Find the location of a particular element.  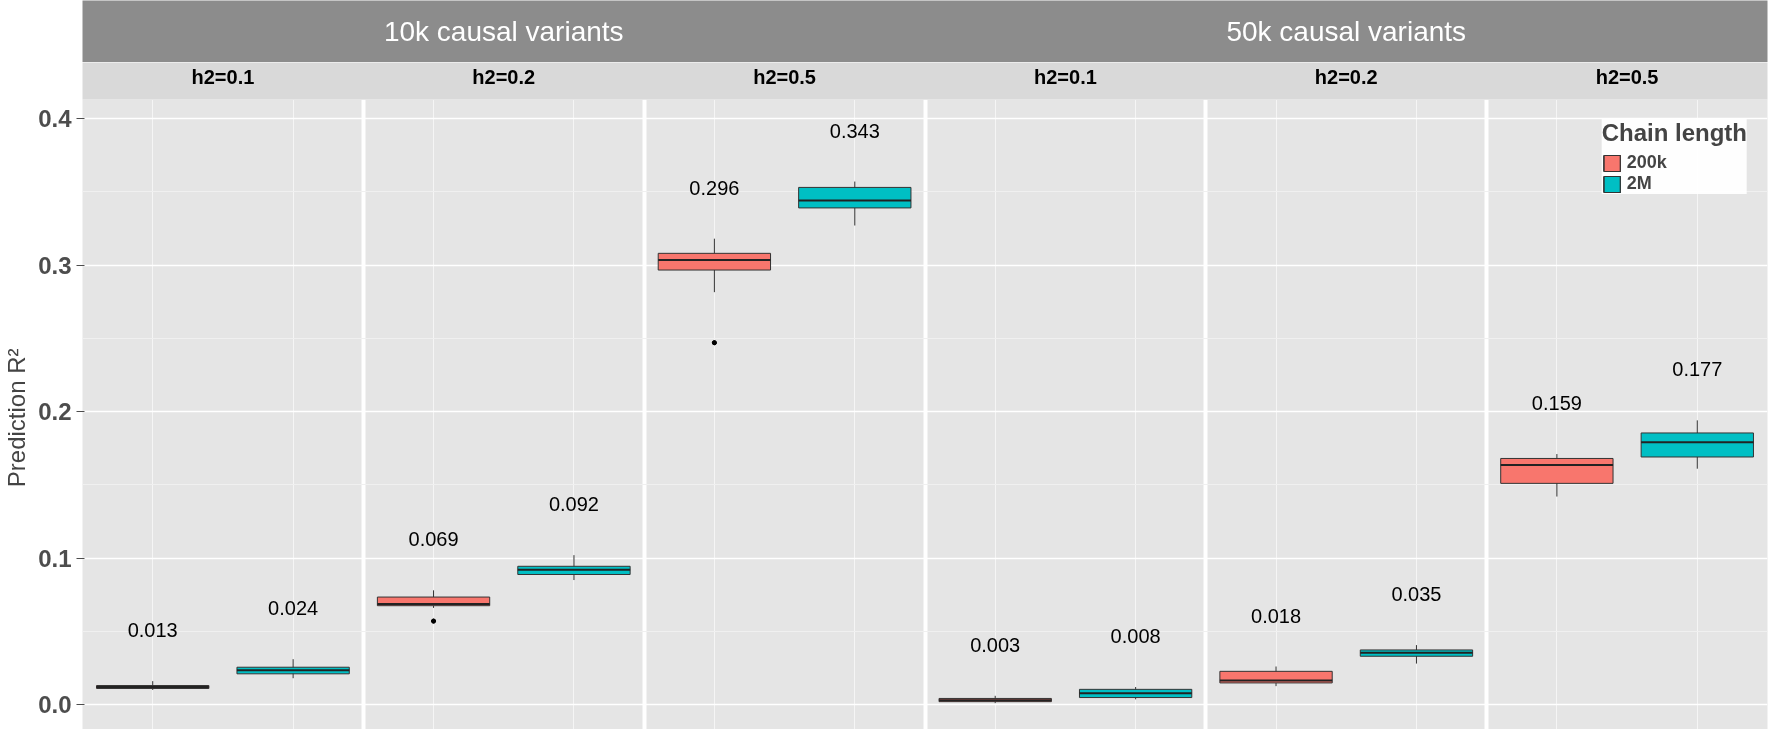

text: 0.013 is located at coordinates (152, 630).